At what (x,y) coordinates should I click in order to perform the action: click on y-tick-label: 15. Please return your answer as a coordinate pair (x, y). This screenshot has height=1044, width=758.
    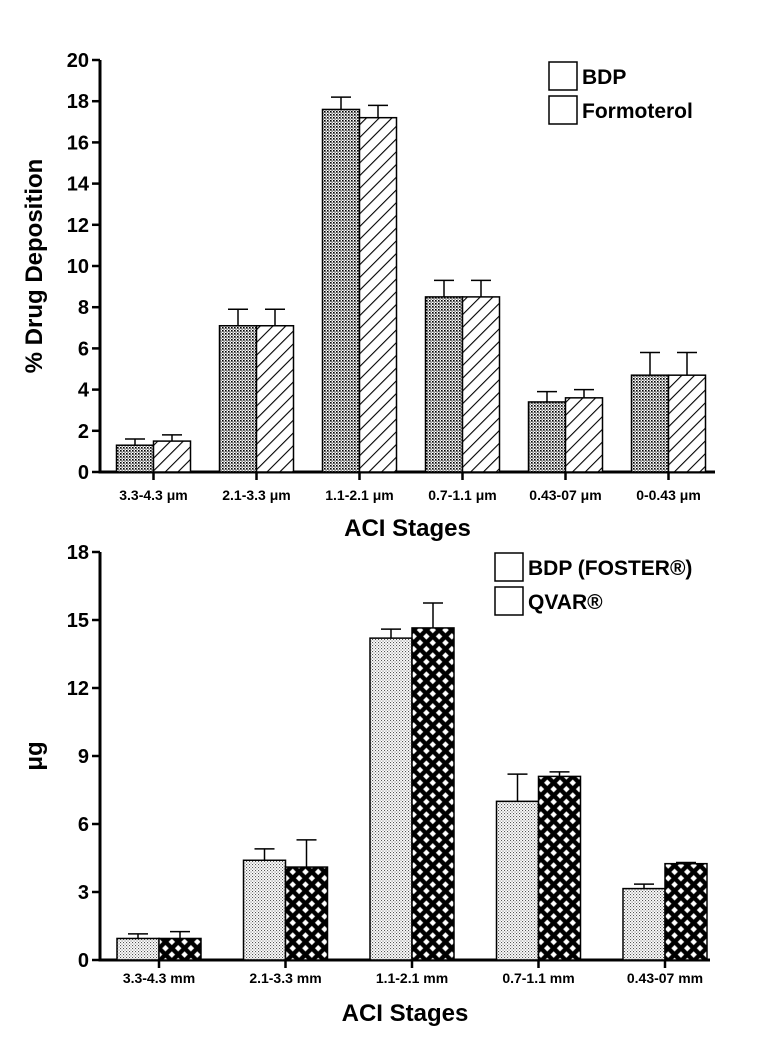
    Looking at the image, I should click on (78, 621).